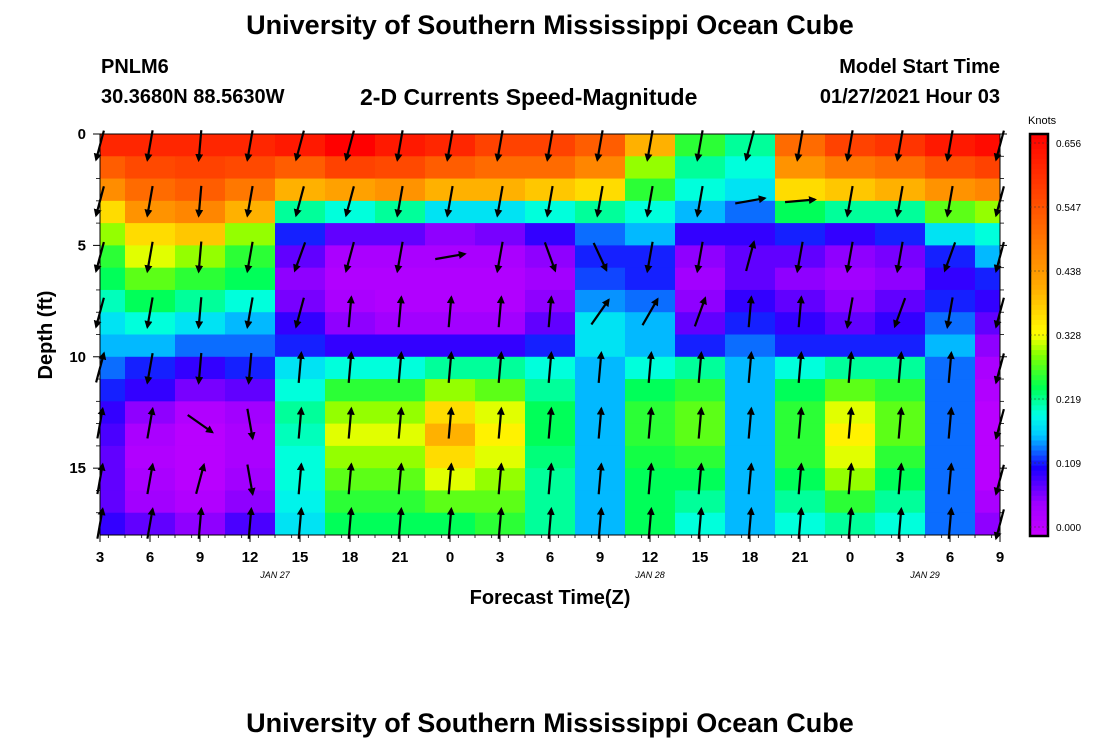 The height and width of the screenshot is (750, 1100). Describe the element at coordinates (550, 598) in the screenshot. I see `x-axis-label: Forecast Time(Z)` at that location.